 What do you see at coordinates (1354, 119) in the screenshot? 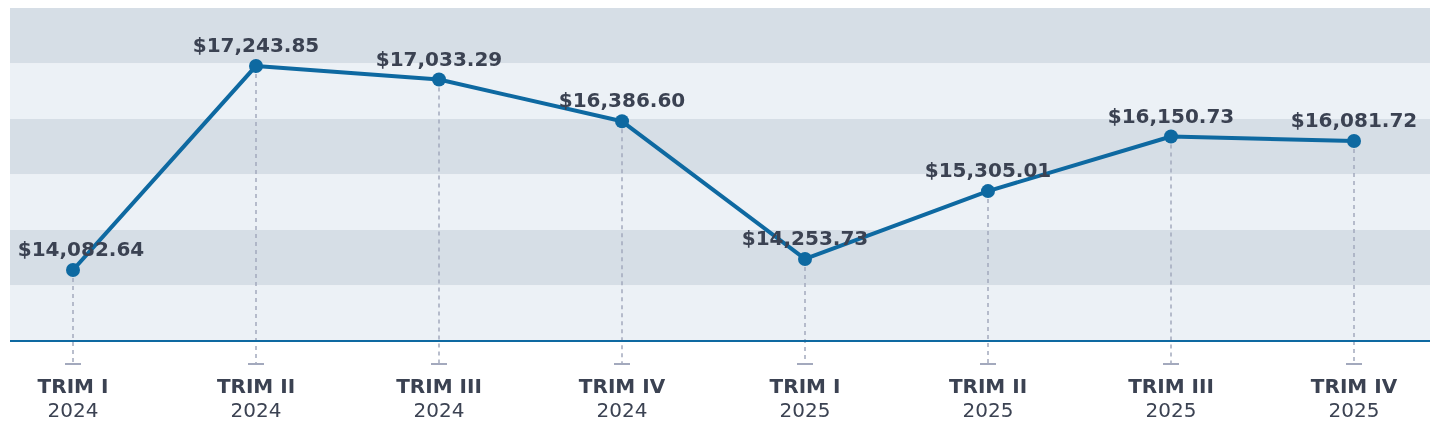
I see `data-label: $16,081.72` at bounding box center [1354, 119].